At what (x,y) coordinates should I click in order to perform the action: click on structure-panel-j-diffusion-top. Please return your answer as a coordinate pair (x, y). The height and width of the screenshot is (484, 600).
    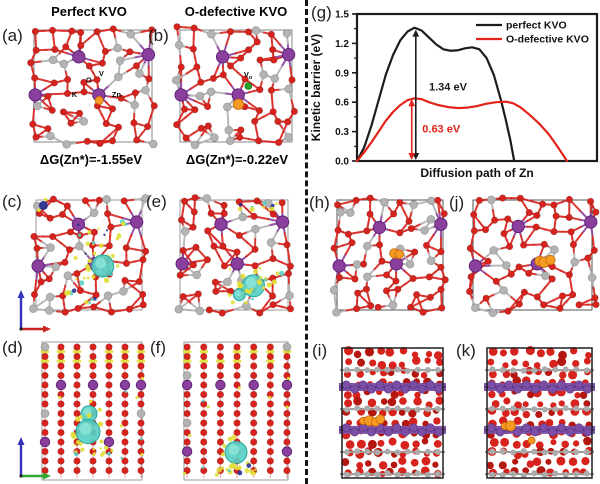
    Looking at the image, I should click on (532, 256).